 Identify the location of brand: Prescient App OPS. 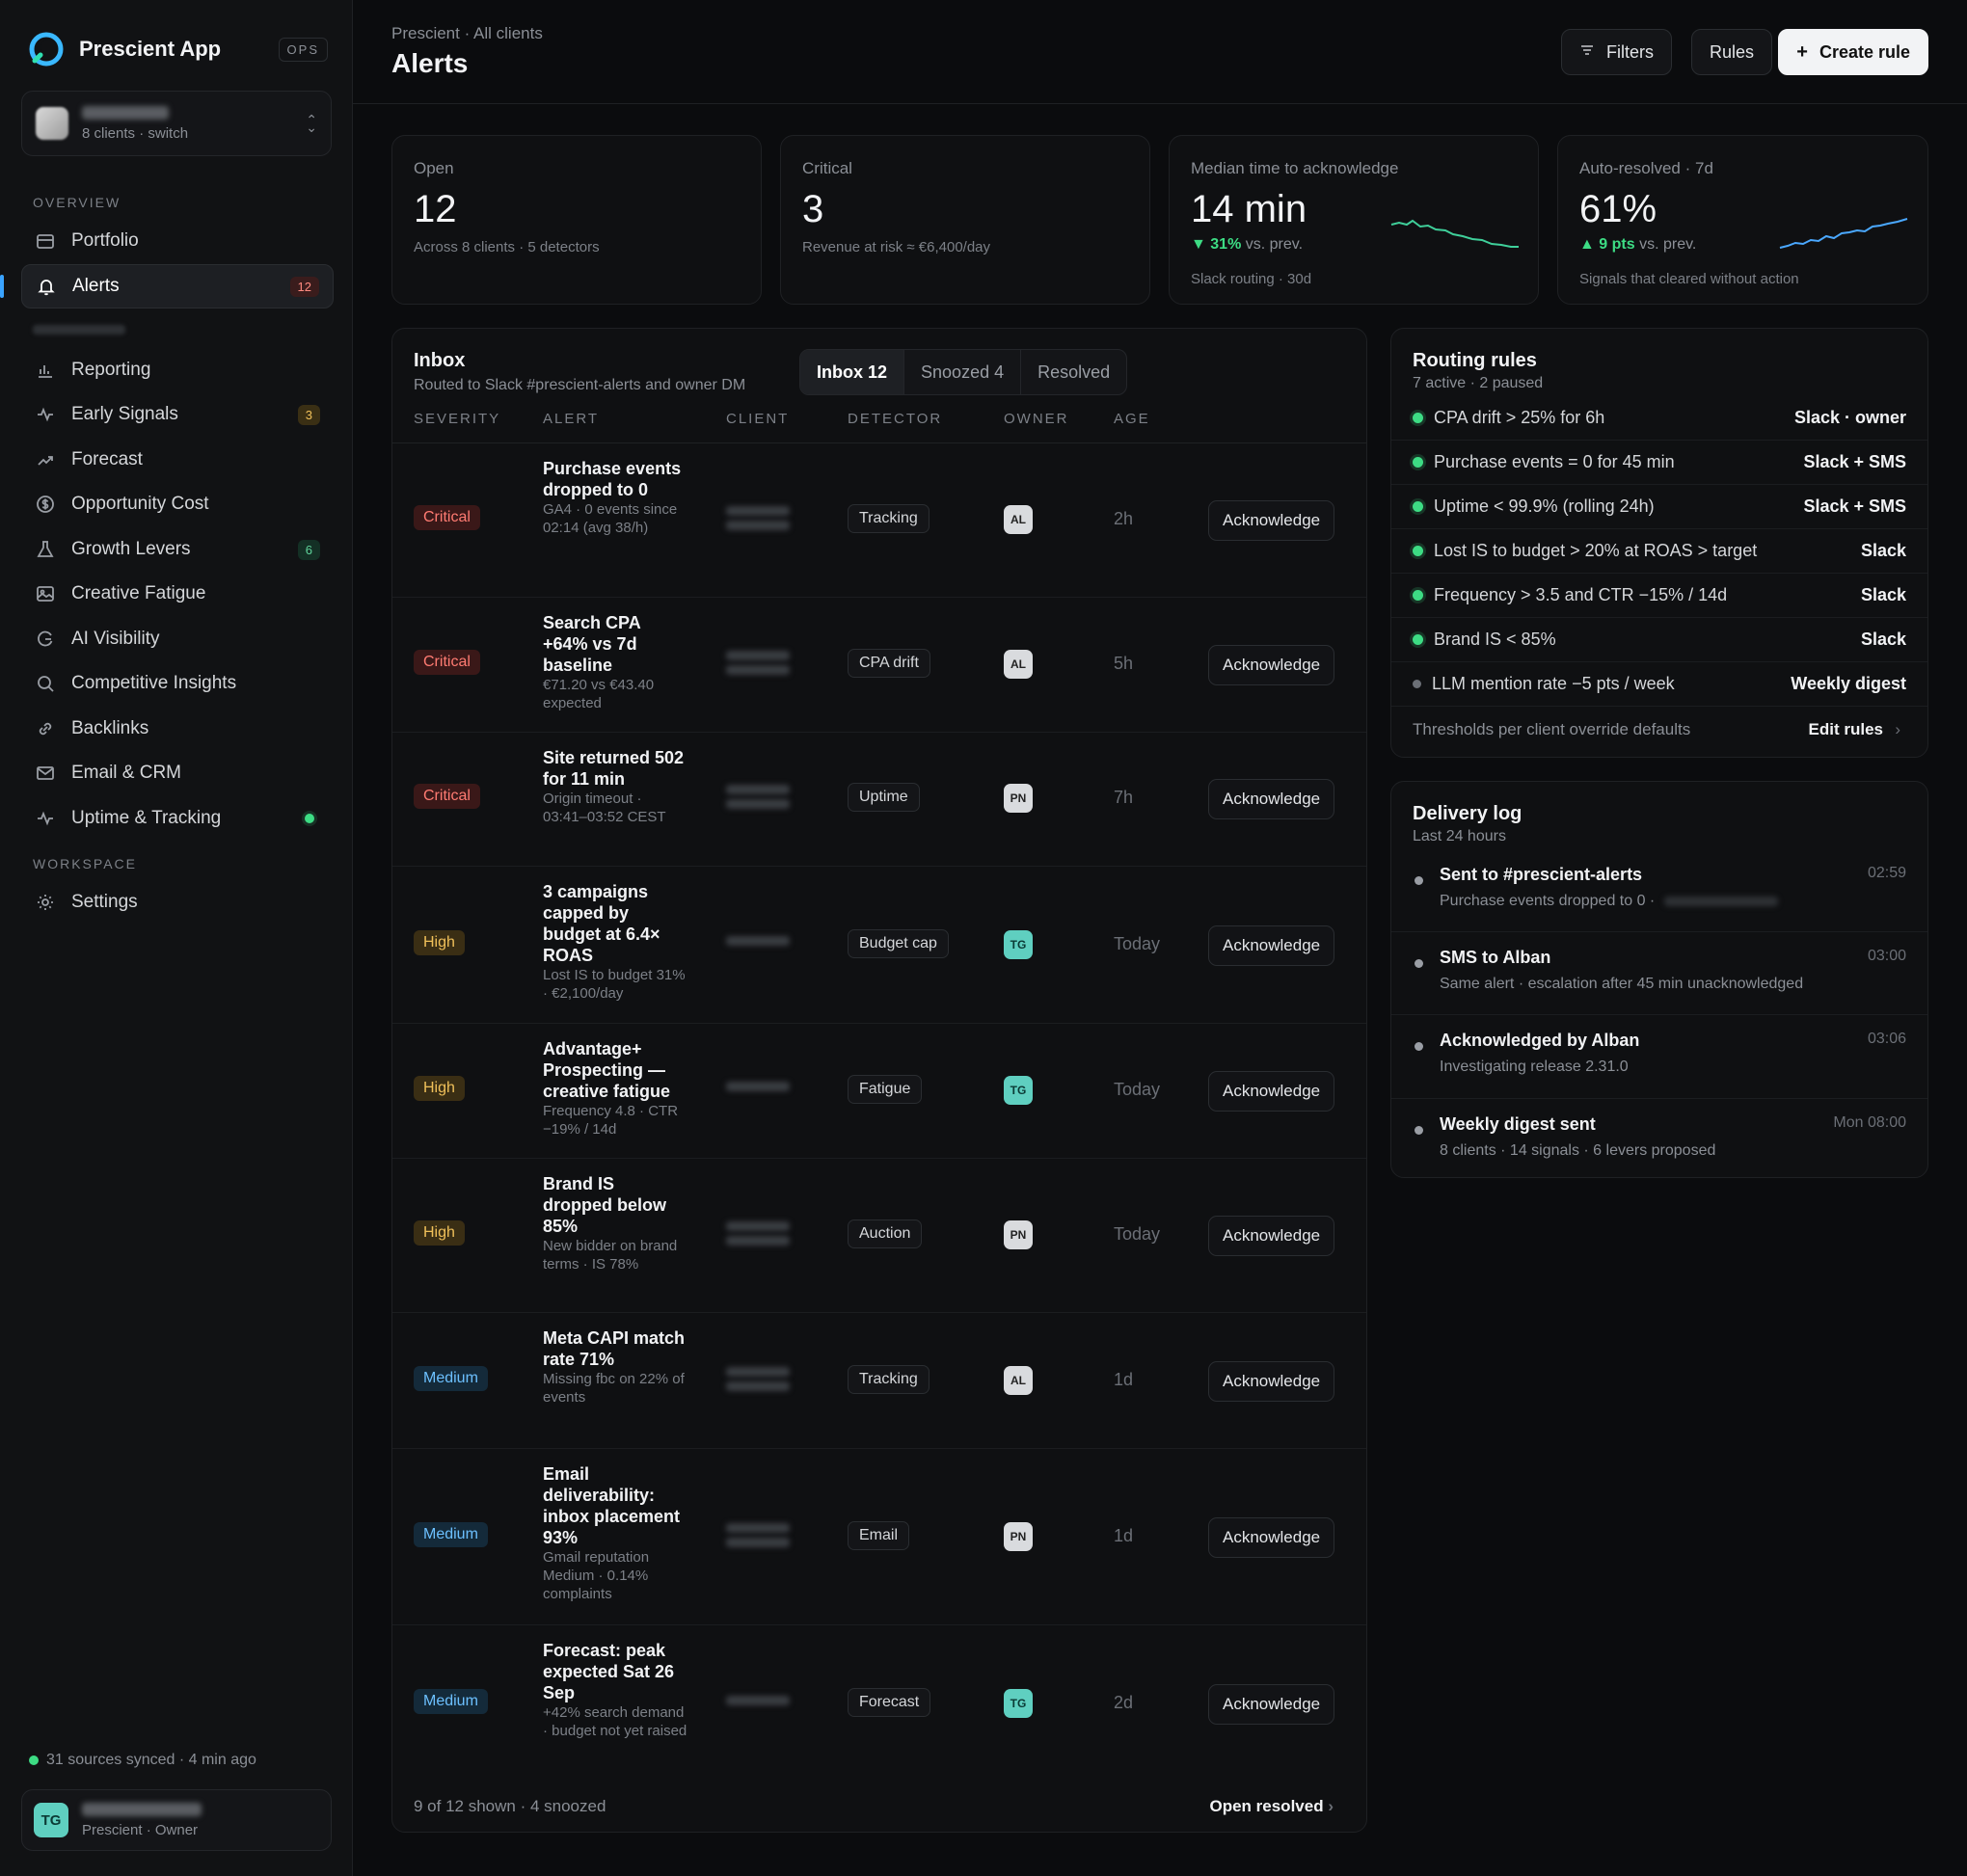
(178, 49).